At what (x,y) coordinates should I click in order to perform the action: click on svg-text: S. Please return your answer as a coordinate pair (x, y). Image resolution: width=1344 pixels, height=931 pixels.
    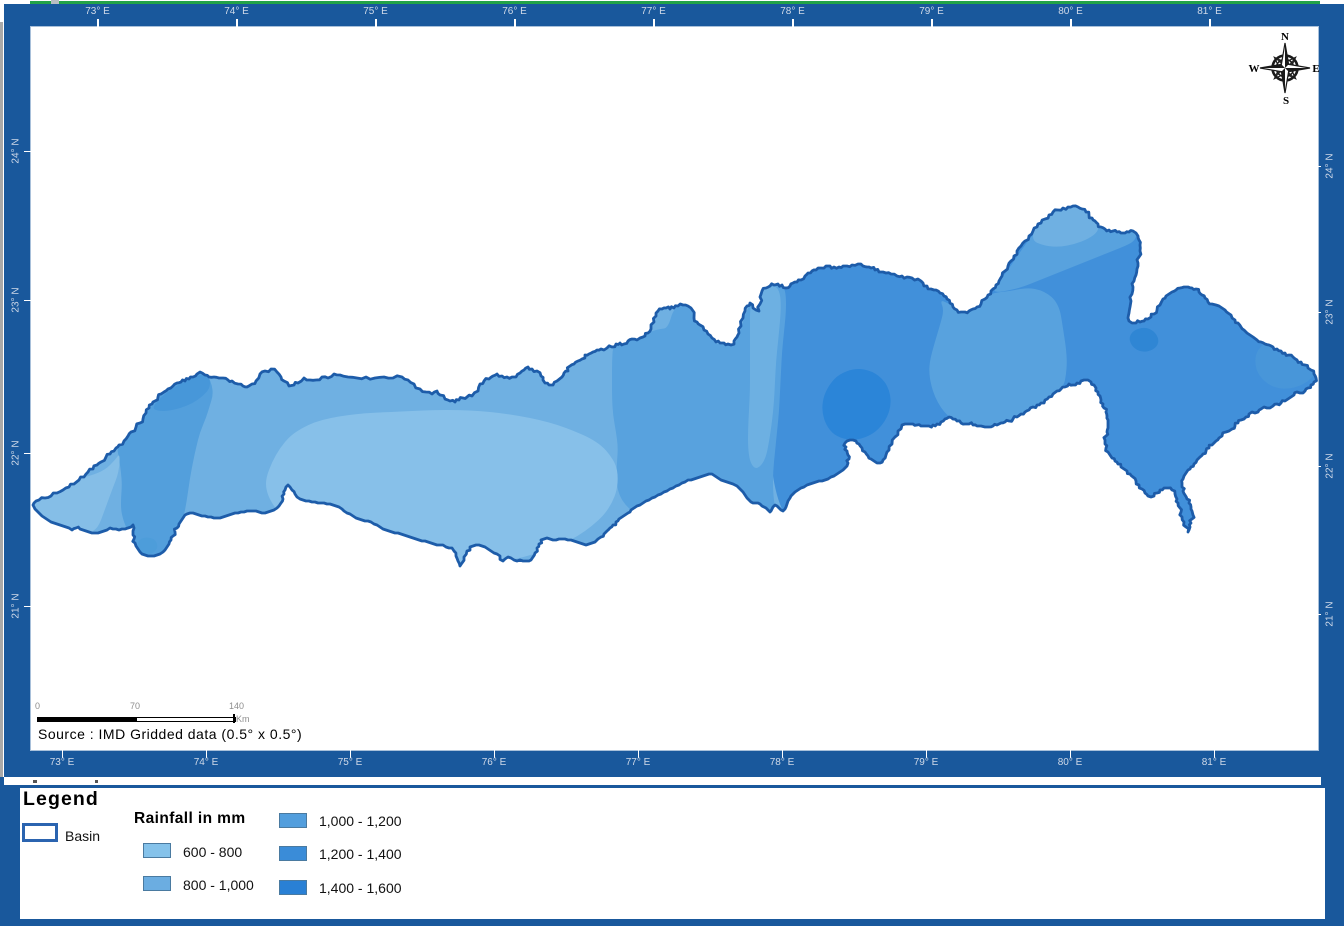
    Looking at the image, I should click on (1286, 101).